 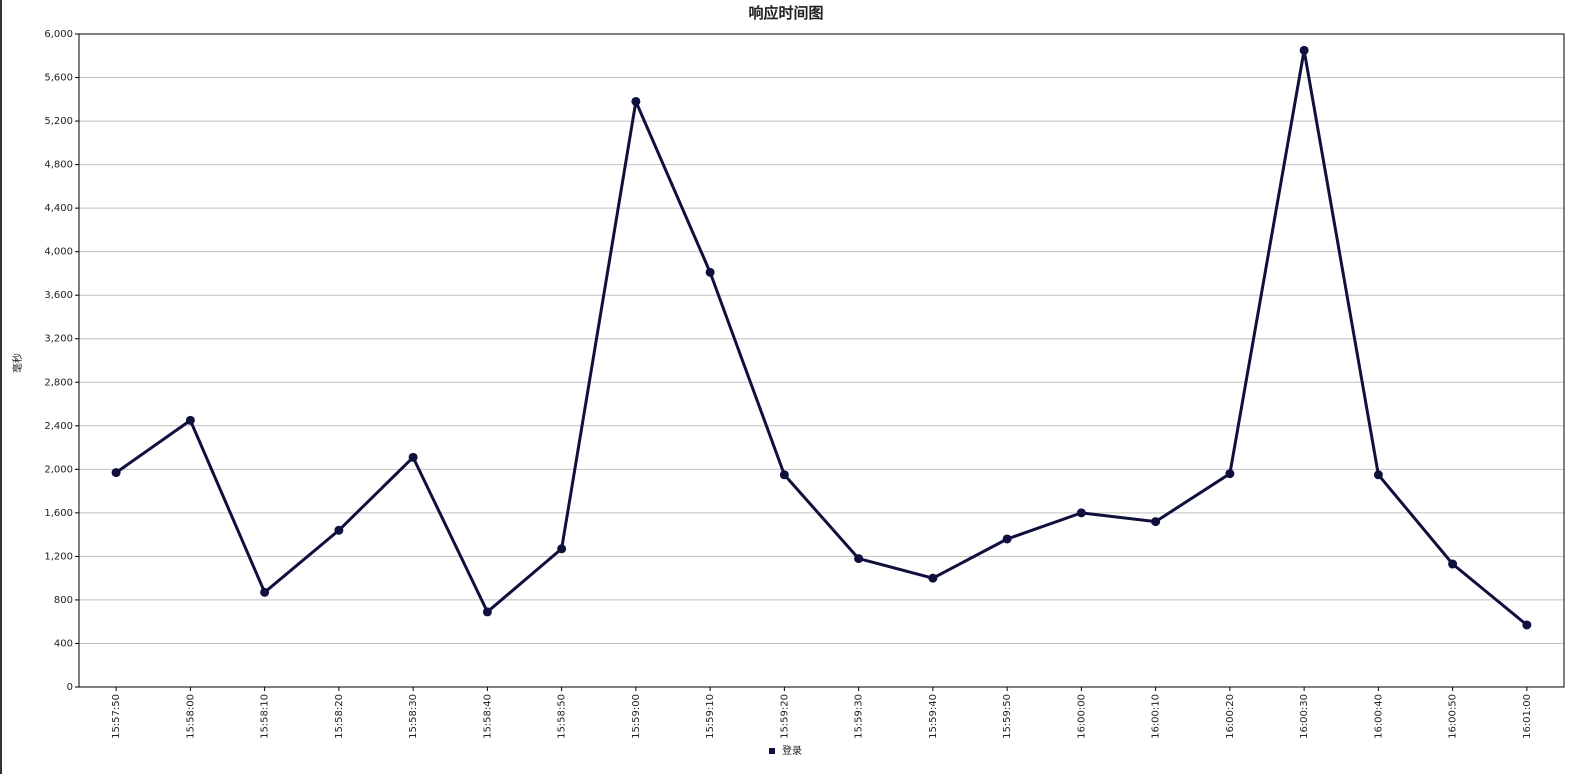 I want to click on x-tick-label: 15:58:40, so click(x=487, y=716).